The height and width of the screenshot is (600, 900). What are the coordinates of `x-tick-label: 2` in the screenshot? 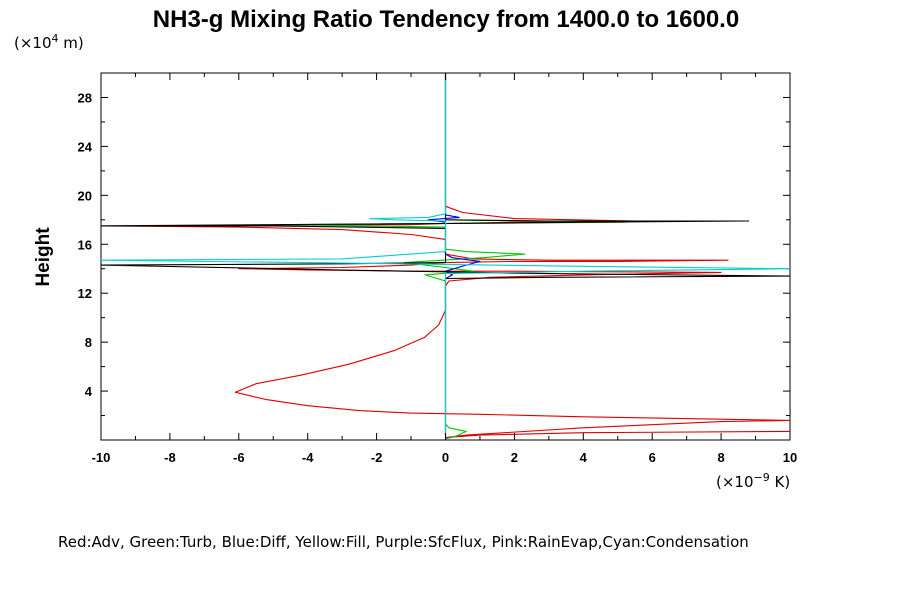 It's located at (514, 457).